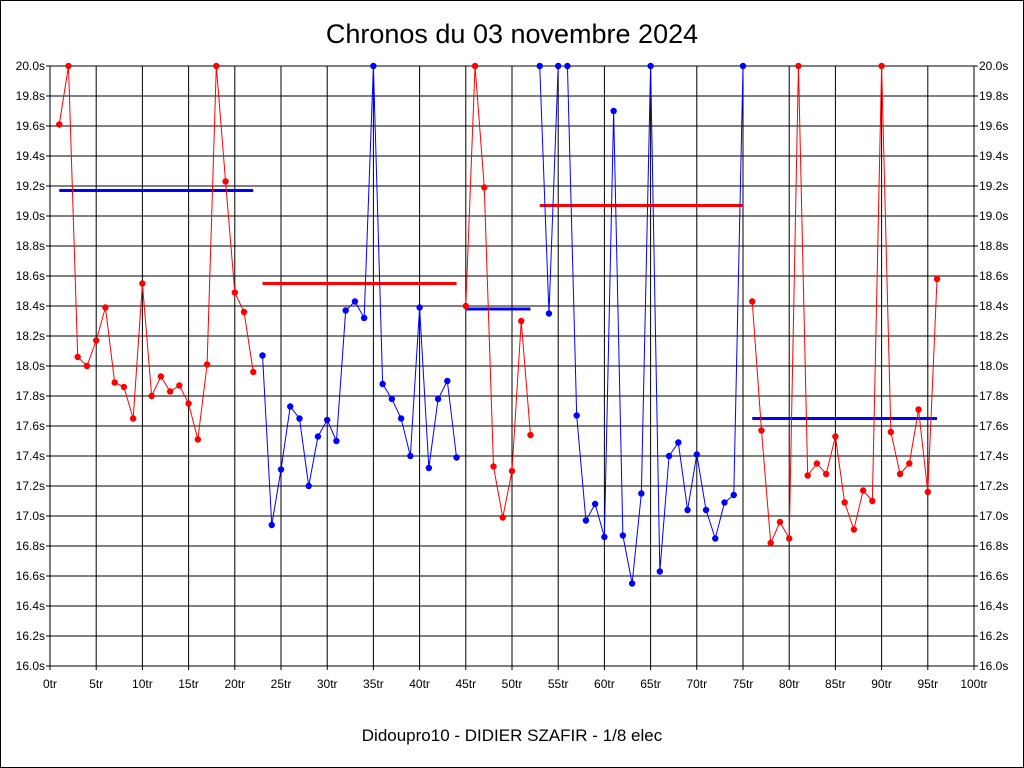 The height and width of the screenshot is (768, 1024). I want to click on x-tick-label: 80tr, so click(789, 684).